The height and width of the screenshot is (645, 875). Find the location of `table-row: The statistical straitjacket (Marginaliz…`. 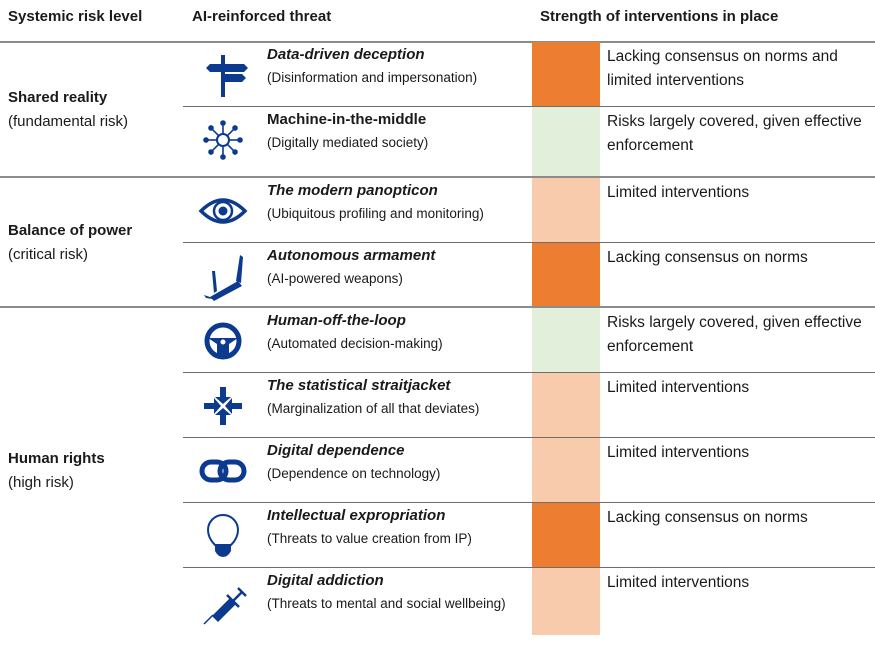

table-row: The statistical straitjacket (Marginaliz… is located at coordinates (437, 405).